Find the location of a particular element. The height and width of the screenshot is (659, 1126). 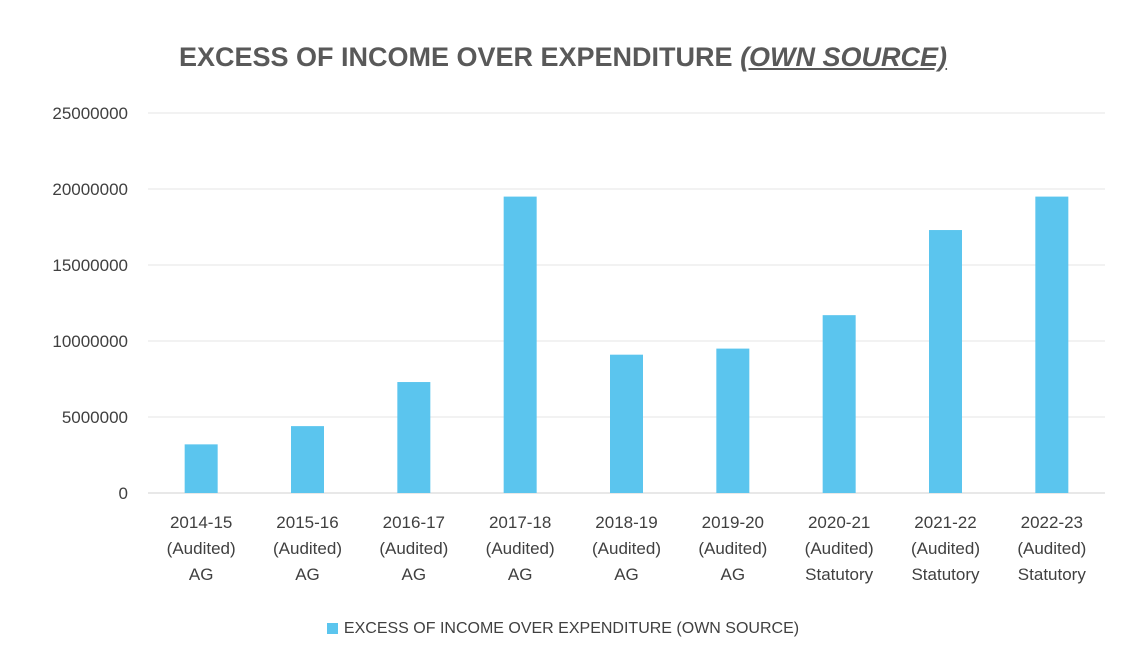

y-tick-label: 20000000 is located at coordinates (90, 189).